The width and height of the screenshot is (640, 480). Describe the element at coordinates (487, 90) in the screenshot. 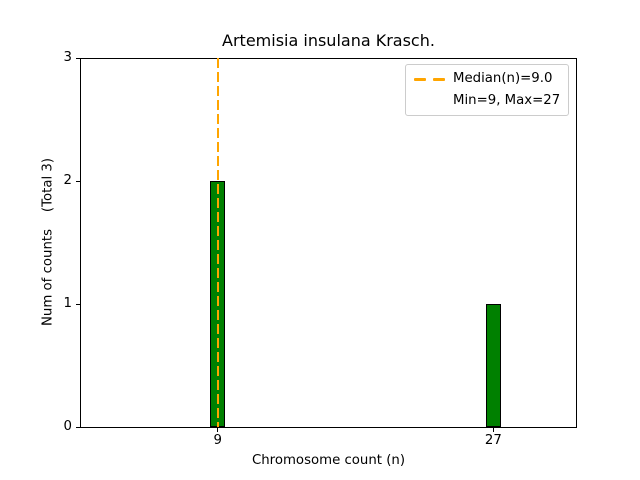

I see `legend: Median(n)=9.0 Min=9, Max=27` at that location.